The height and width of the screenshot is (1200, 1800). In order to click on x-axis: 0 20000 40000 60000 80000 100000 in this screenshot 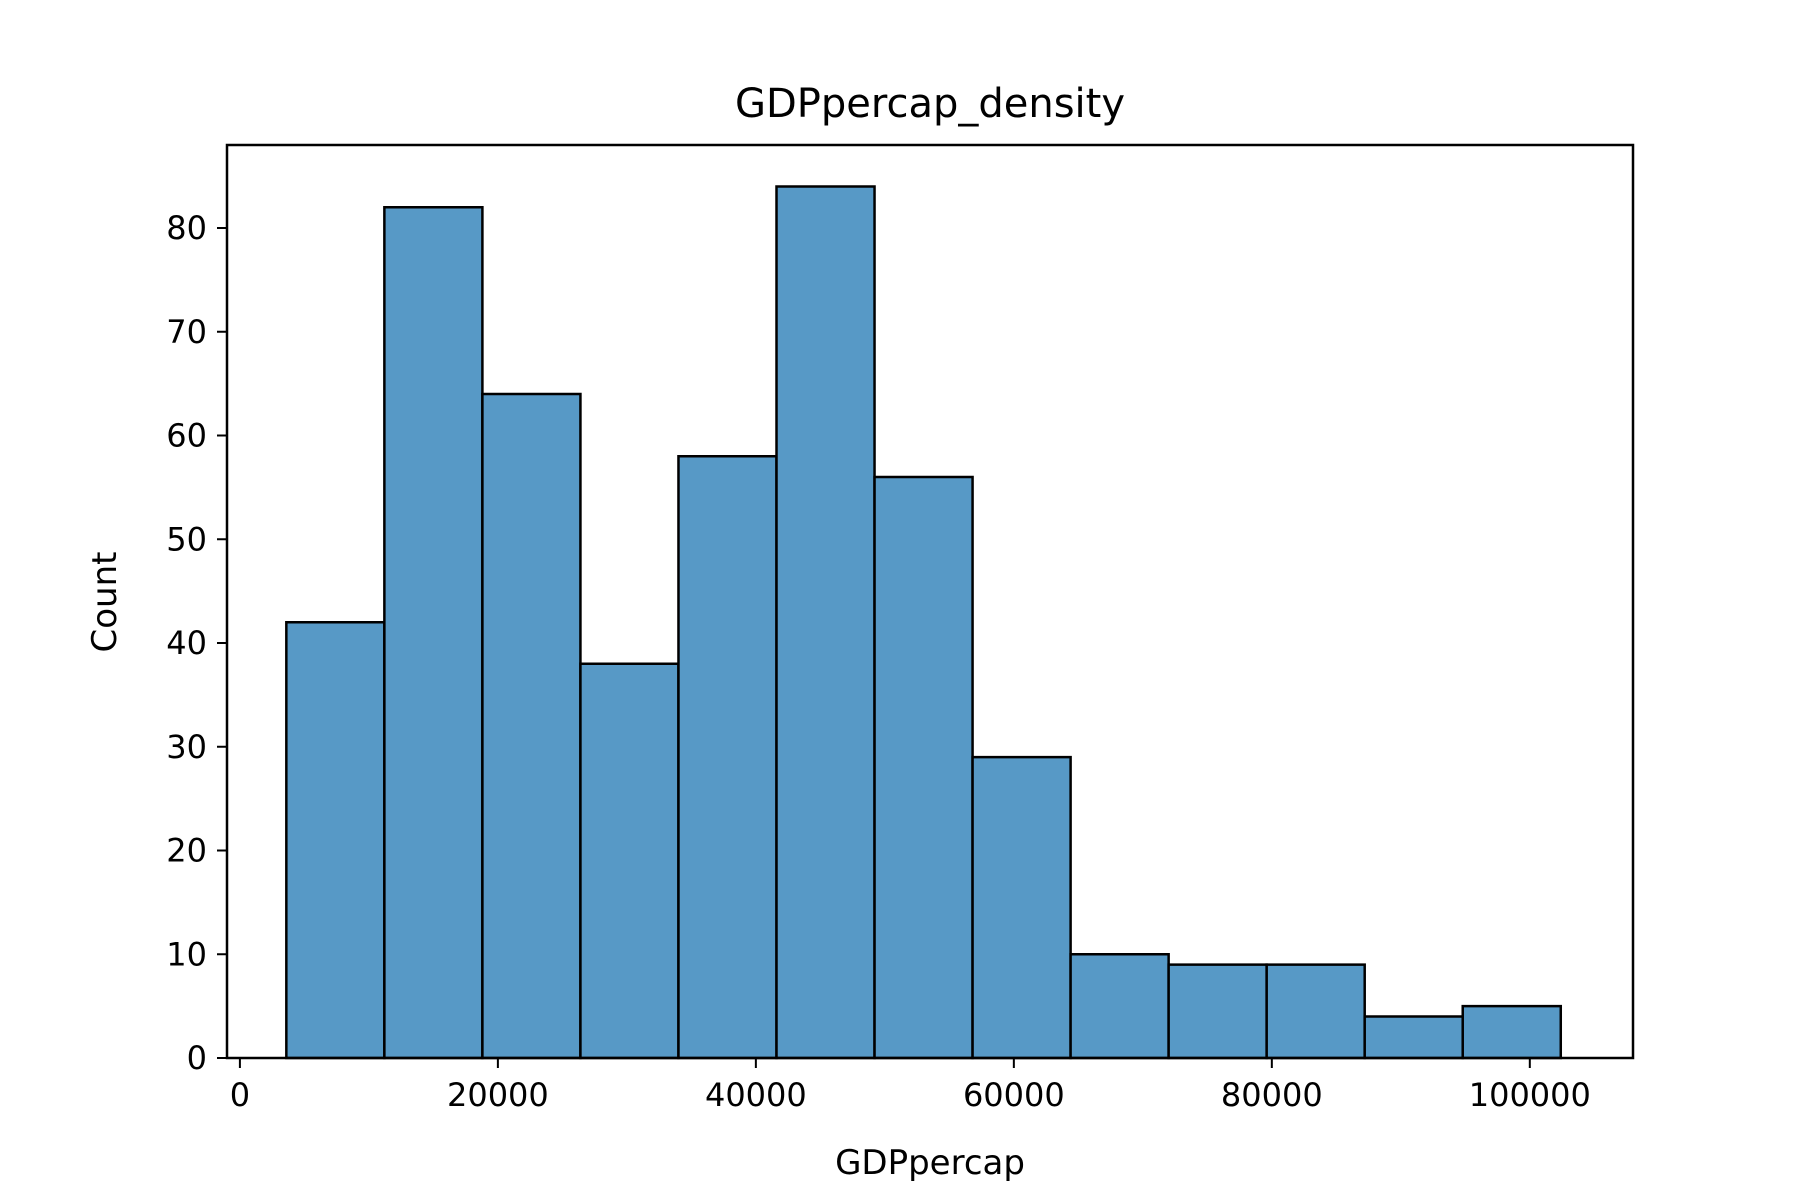, I will do `click(910, 1086)`.